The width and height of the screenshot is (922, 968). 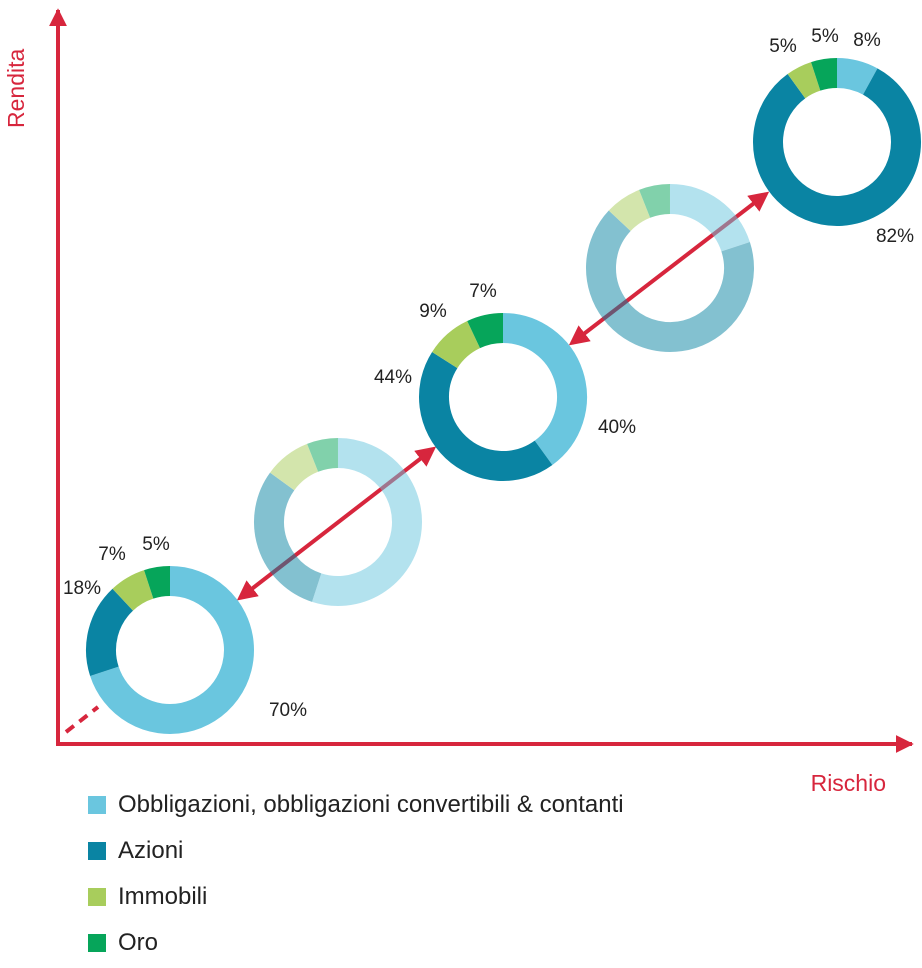 I want to click on donut-5-slice-real-estate, so click(x=804, y=80).